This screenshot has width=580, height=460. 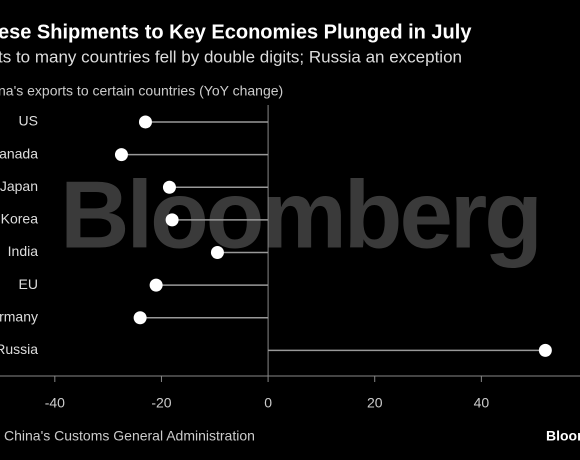 What do you see at coordinates (375, 403) in the screenshot?
I see `x-tick-label: 20` at bounding box center [375, 403].